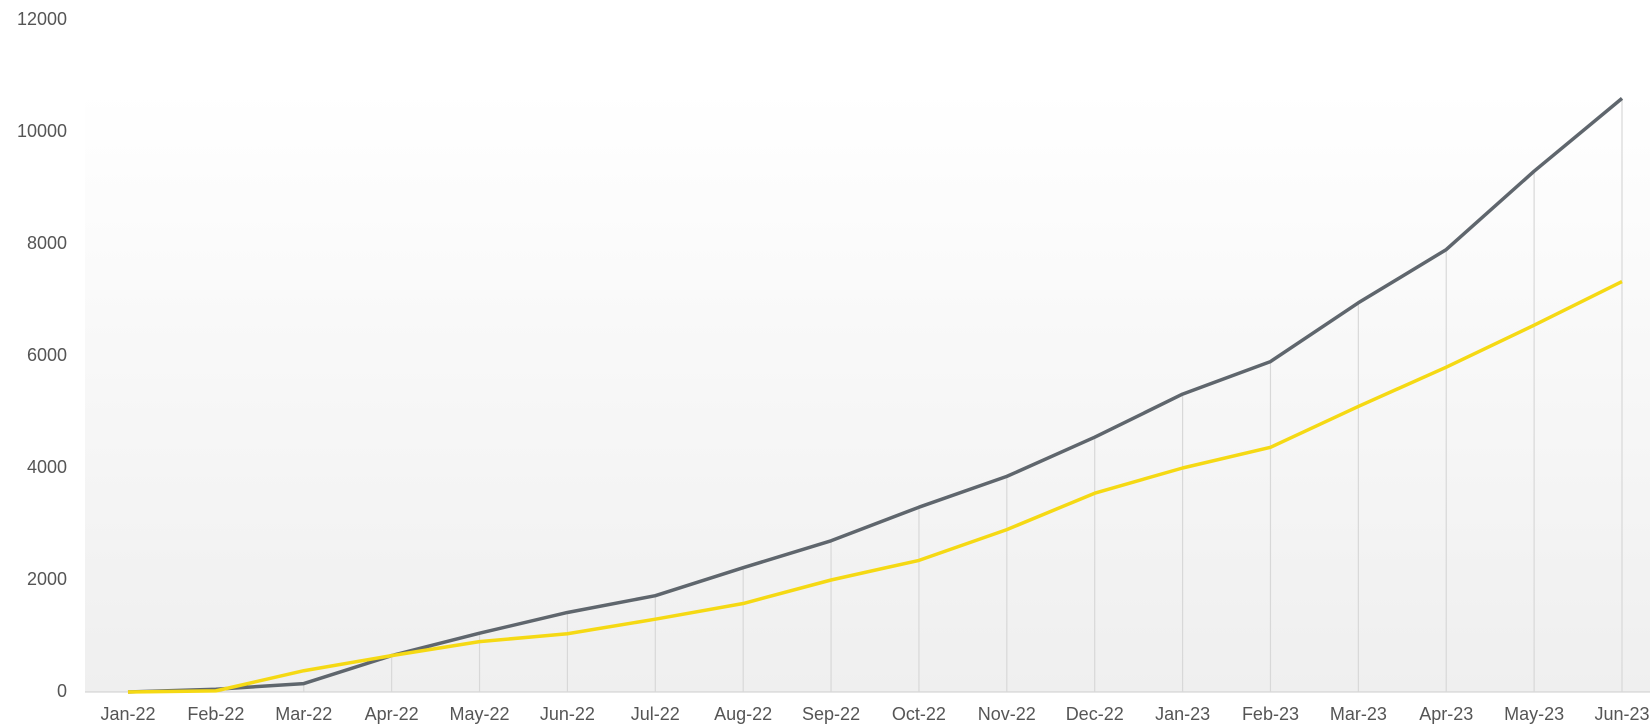 The image size is (1650, 725). What do you see at coordinates (42, 19) in the screenshot?
I see `y-tick-label: 12000` at bounding box center [42, 19].